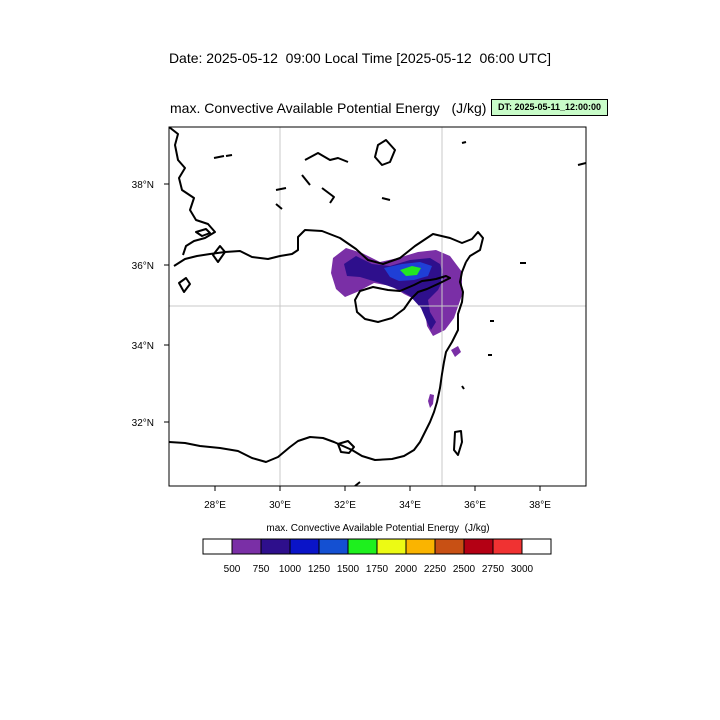 The width and height of the screenshot is (720, 720). Describe the element at coordinates (406, 569) in the screenshot. I see `colorbar-label: 2000` at that location.